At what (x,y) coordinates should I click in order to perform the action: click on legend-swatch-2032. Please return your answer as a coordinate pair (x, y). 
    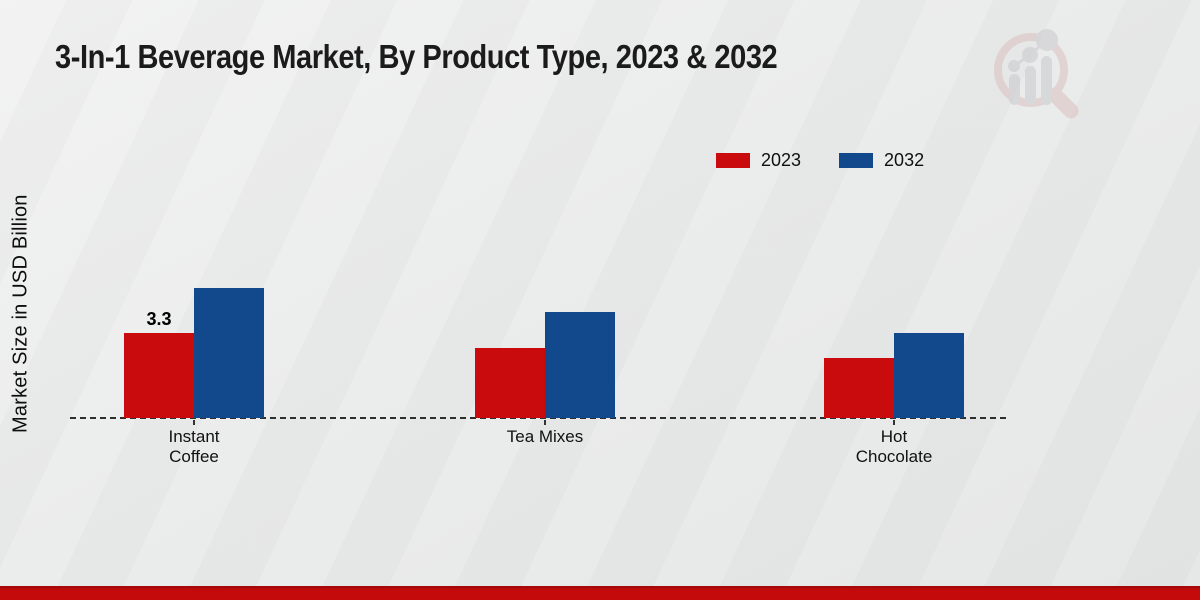
    Looking at the image, I should click on (856, 160).